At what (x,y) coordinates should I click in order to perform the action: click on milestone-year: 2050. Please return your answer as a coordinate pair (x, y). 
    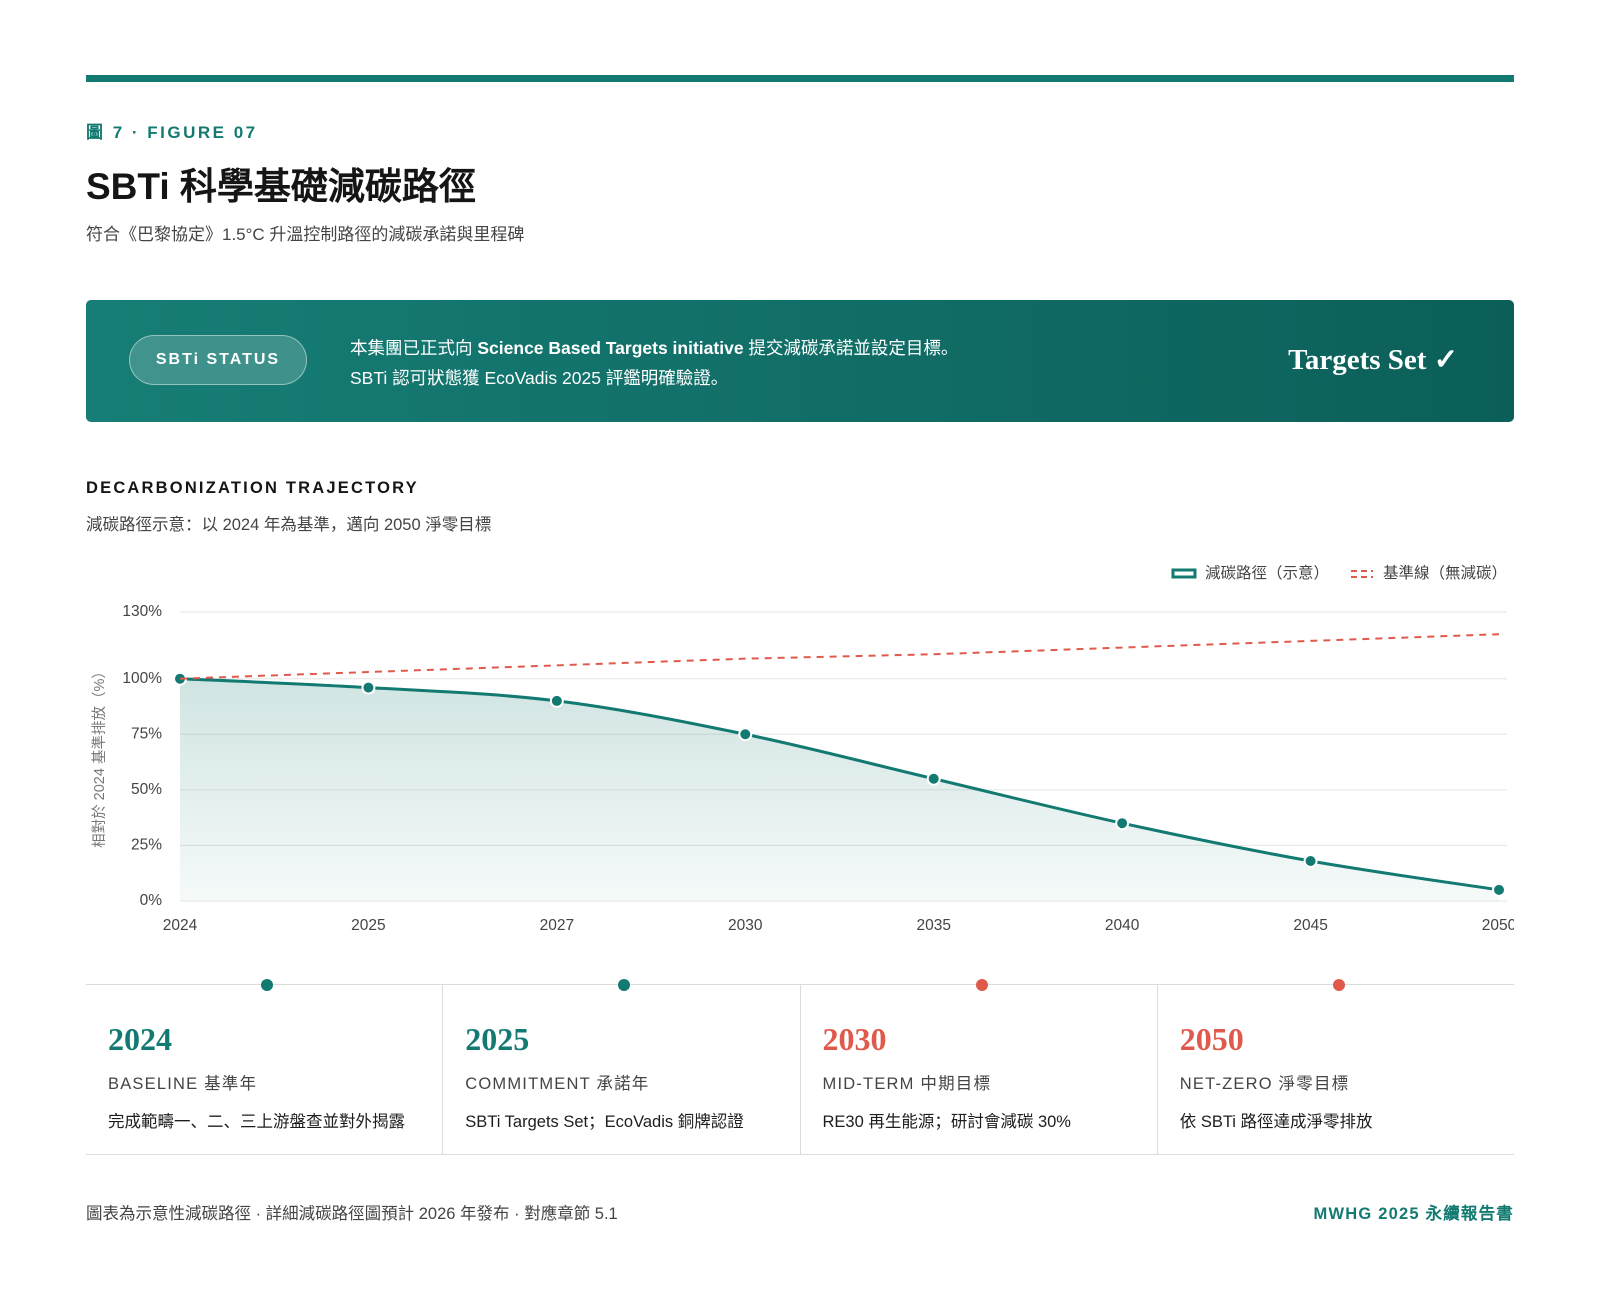
    Looking at the image, I should click on (1211, 1039).